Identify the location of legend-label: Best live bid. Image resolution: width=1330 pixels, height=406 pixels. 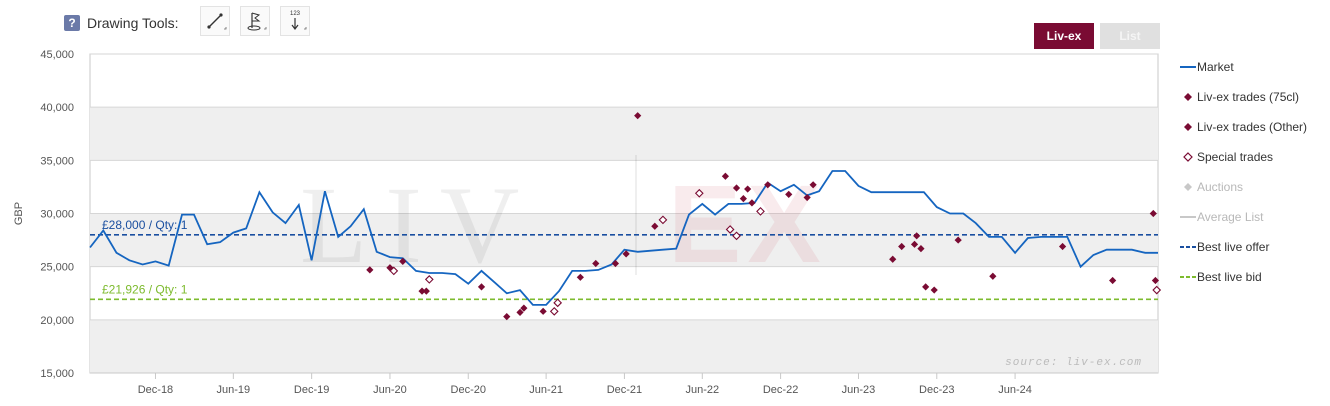
(1229, 277).